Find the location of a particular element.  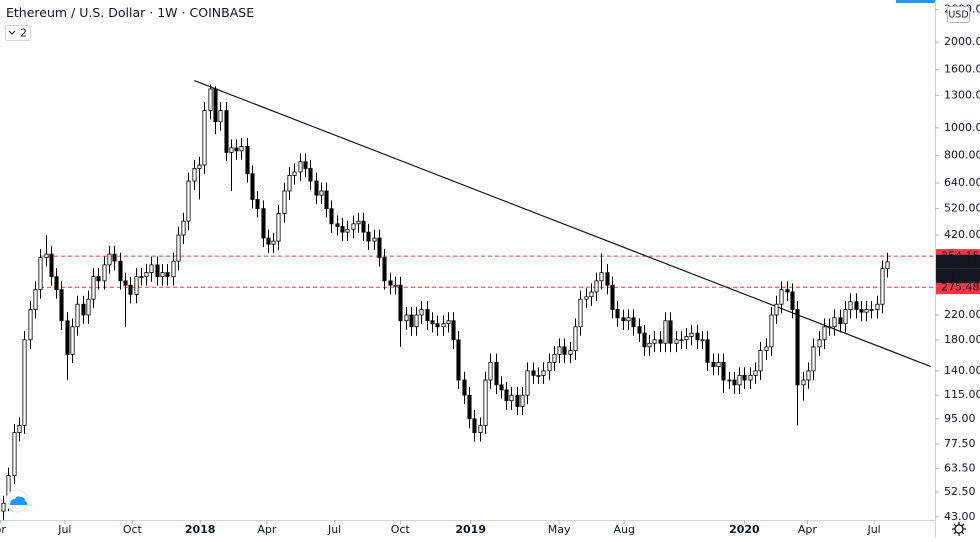

countdown-label: 3d 3h is located at coordinates (956, 275).